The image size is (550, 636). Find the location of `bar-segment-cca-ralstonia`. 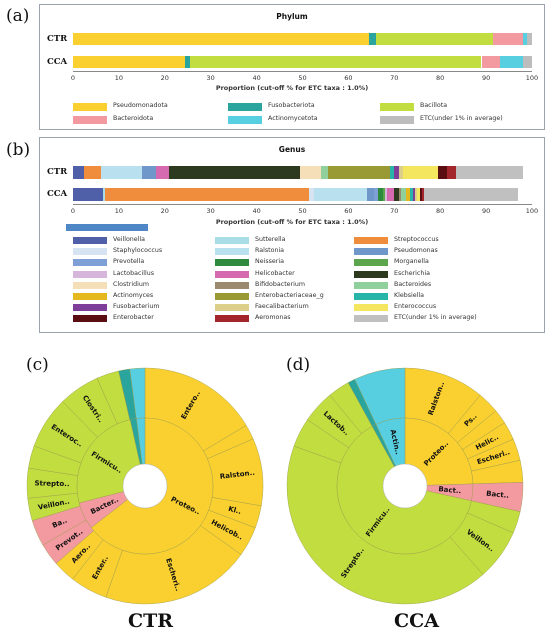

bar-segment-cca-ralstonia is located at coordinates (340, 194).